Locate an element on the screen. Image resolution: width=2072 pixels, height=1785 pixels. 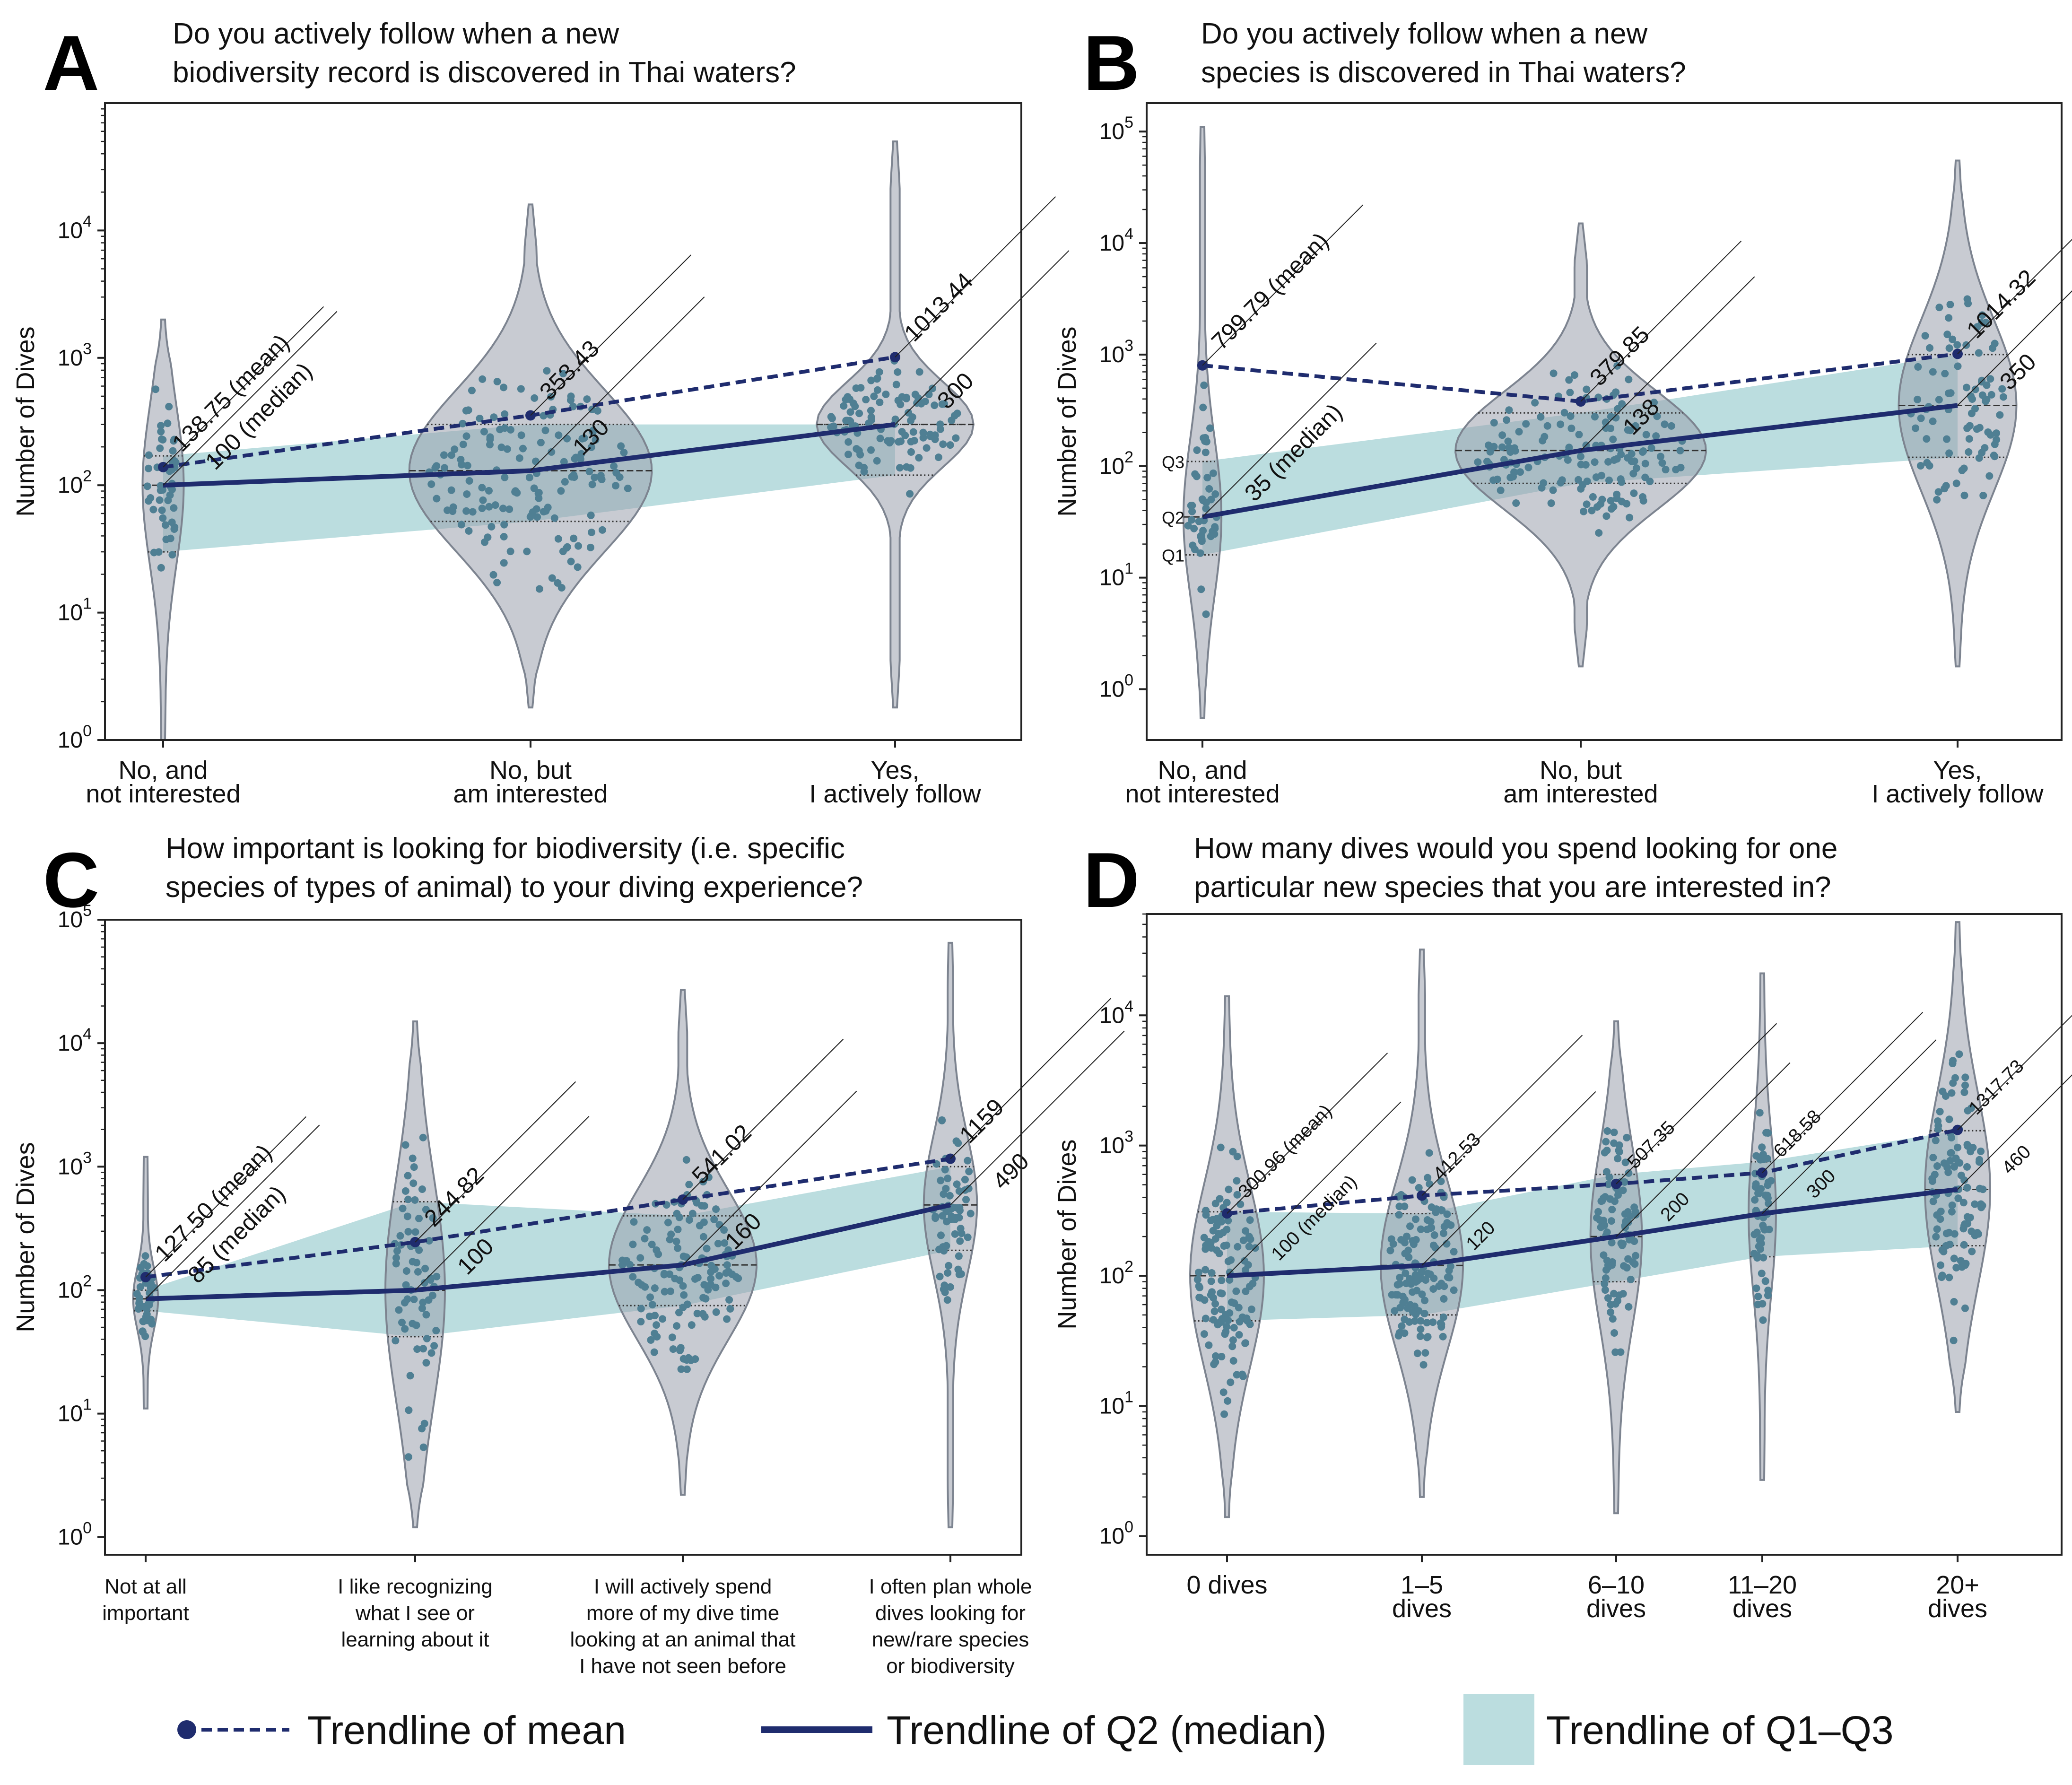
y-tick-label-10^4: 104 is located at coordinates (1116, 1013).